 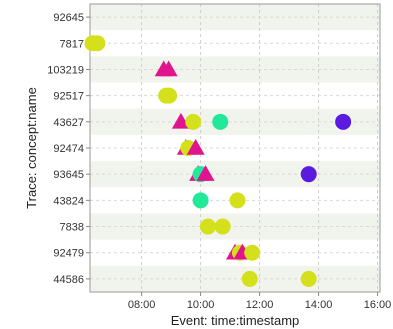 I want to click on y-tick-label: 43824, so click(x=68, y=201).